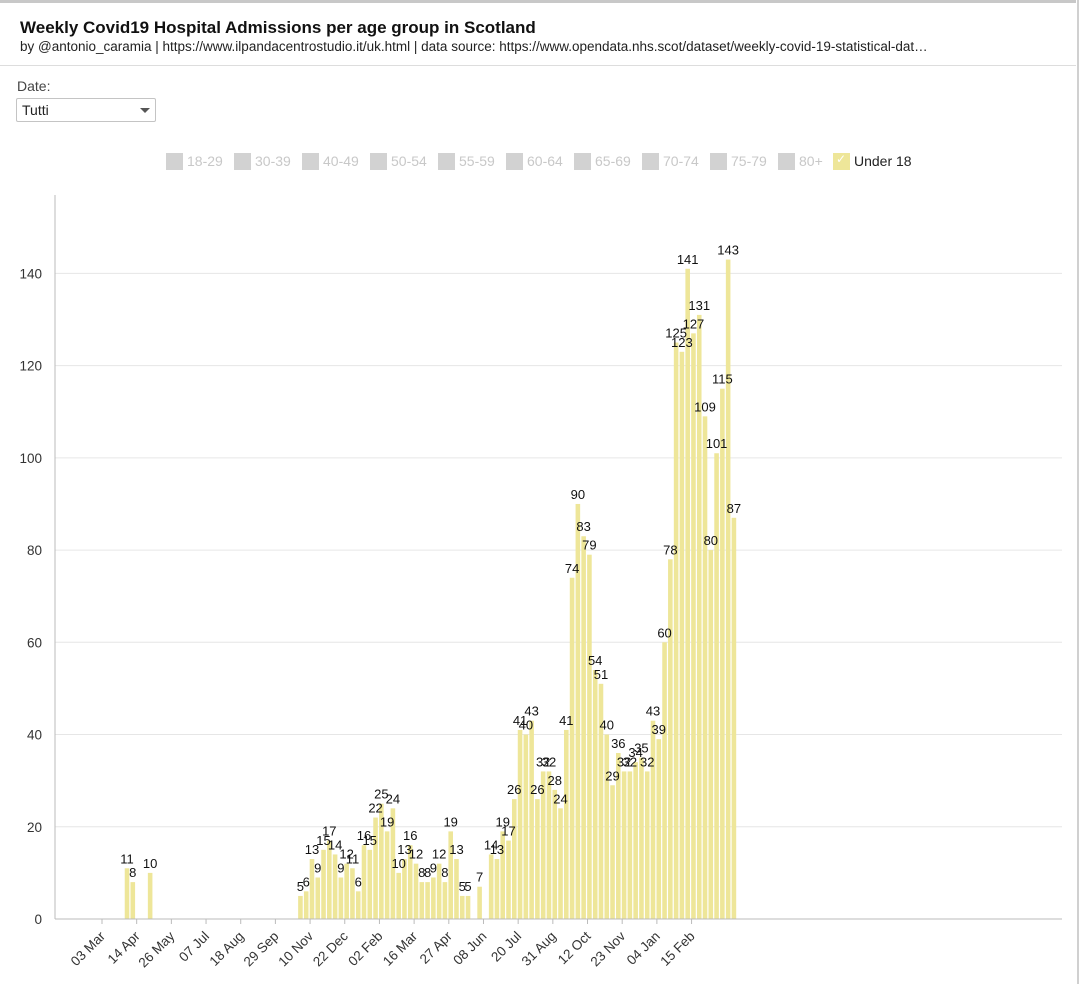 This screenshot has width=1080, height=984. What do you see at coordinates (436, 947) in the screenshot?
I see `x-tick-label: 27 Apr` at bounding box center [436, 947].